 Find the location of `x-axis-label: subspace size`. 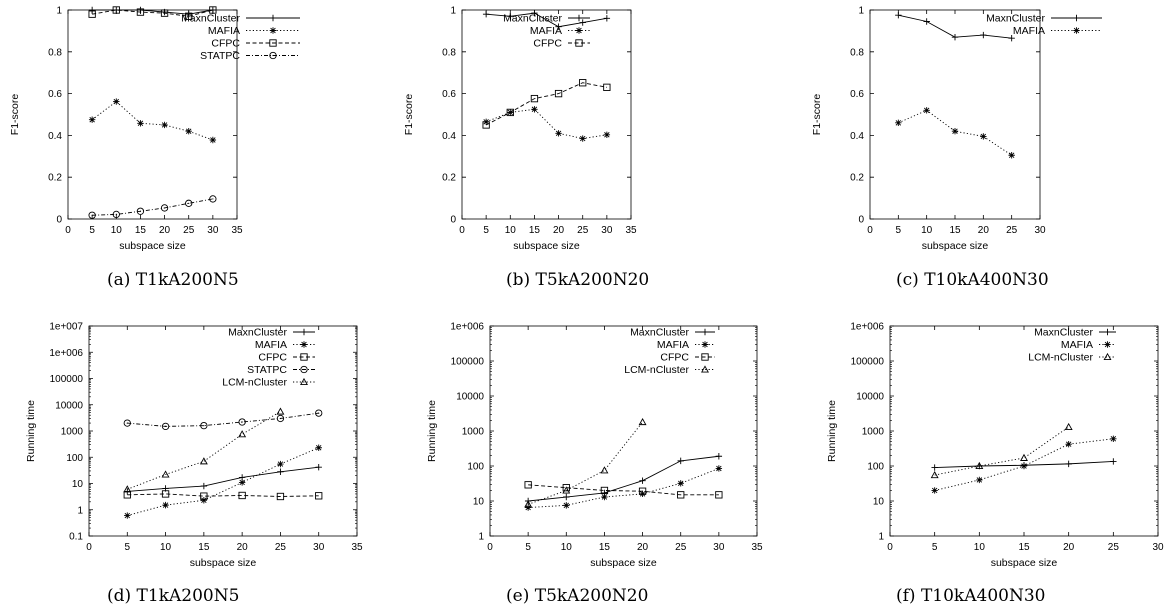

x-axis-label: subspace size is located at coordinates (152, 246).